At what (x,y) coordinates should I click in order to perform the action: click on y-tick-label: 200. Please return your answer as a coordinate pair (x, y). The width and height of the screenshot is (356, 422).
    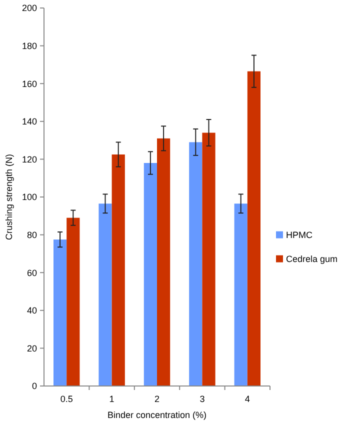
    Looking at the image, I should click on (29, 8).